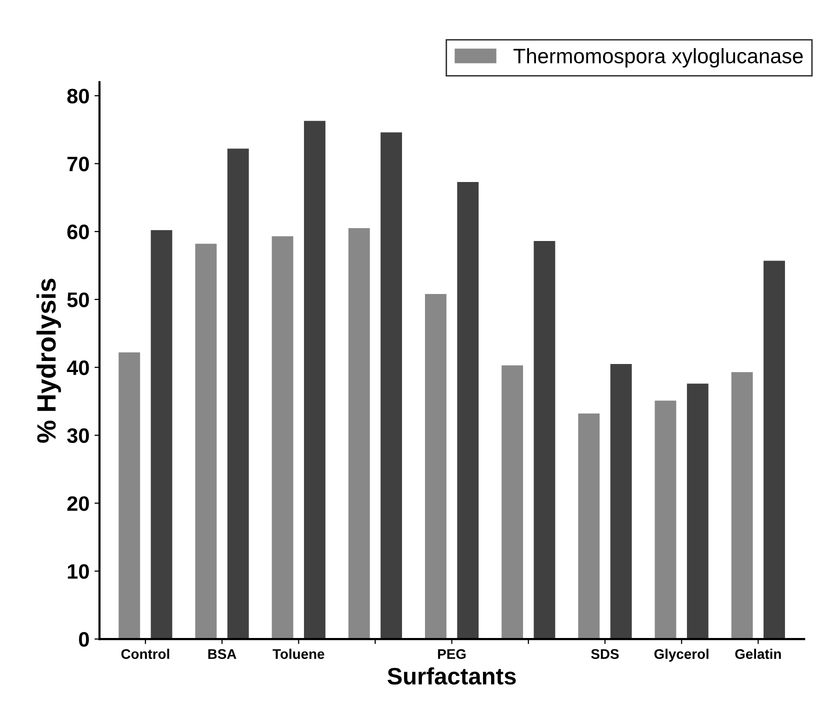  Describe the element at coordinates (681, 655) in the screenshot. I see `x-tick-label: Glycerol` at that location.